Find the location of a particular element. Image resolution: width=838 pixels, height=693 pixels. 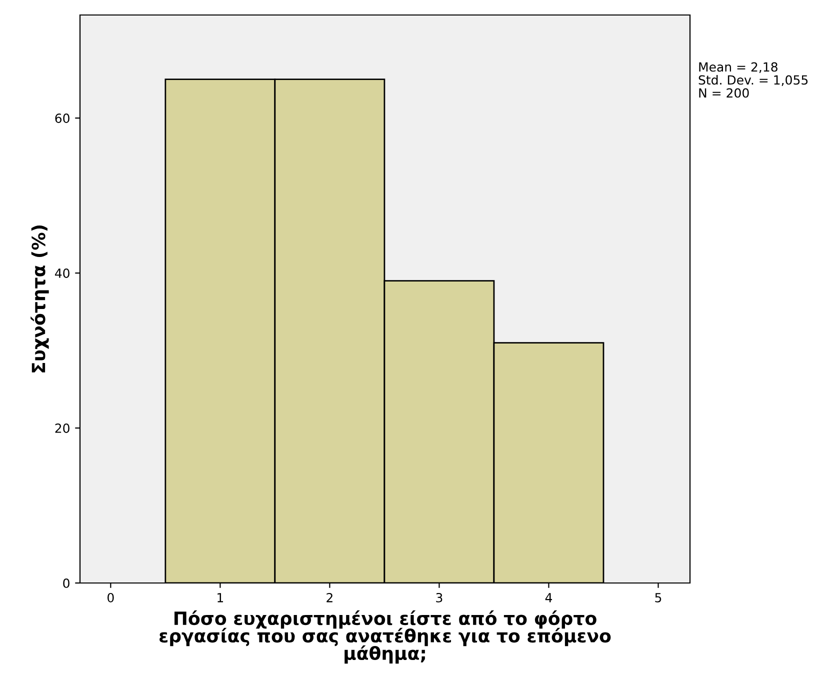

y-axis-title: Συχνότητα (%) is located at coordinates (39, 299).